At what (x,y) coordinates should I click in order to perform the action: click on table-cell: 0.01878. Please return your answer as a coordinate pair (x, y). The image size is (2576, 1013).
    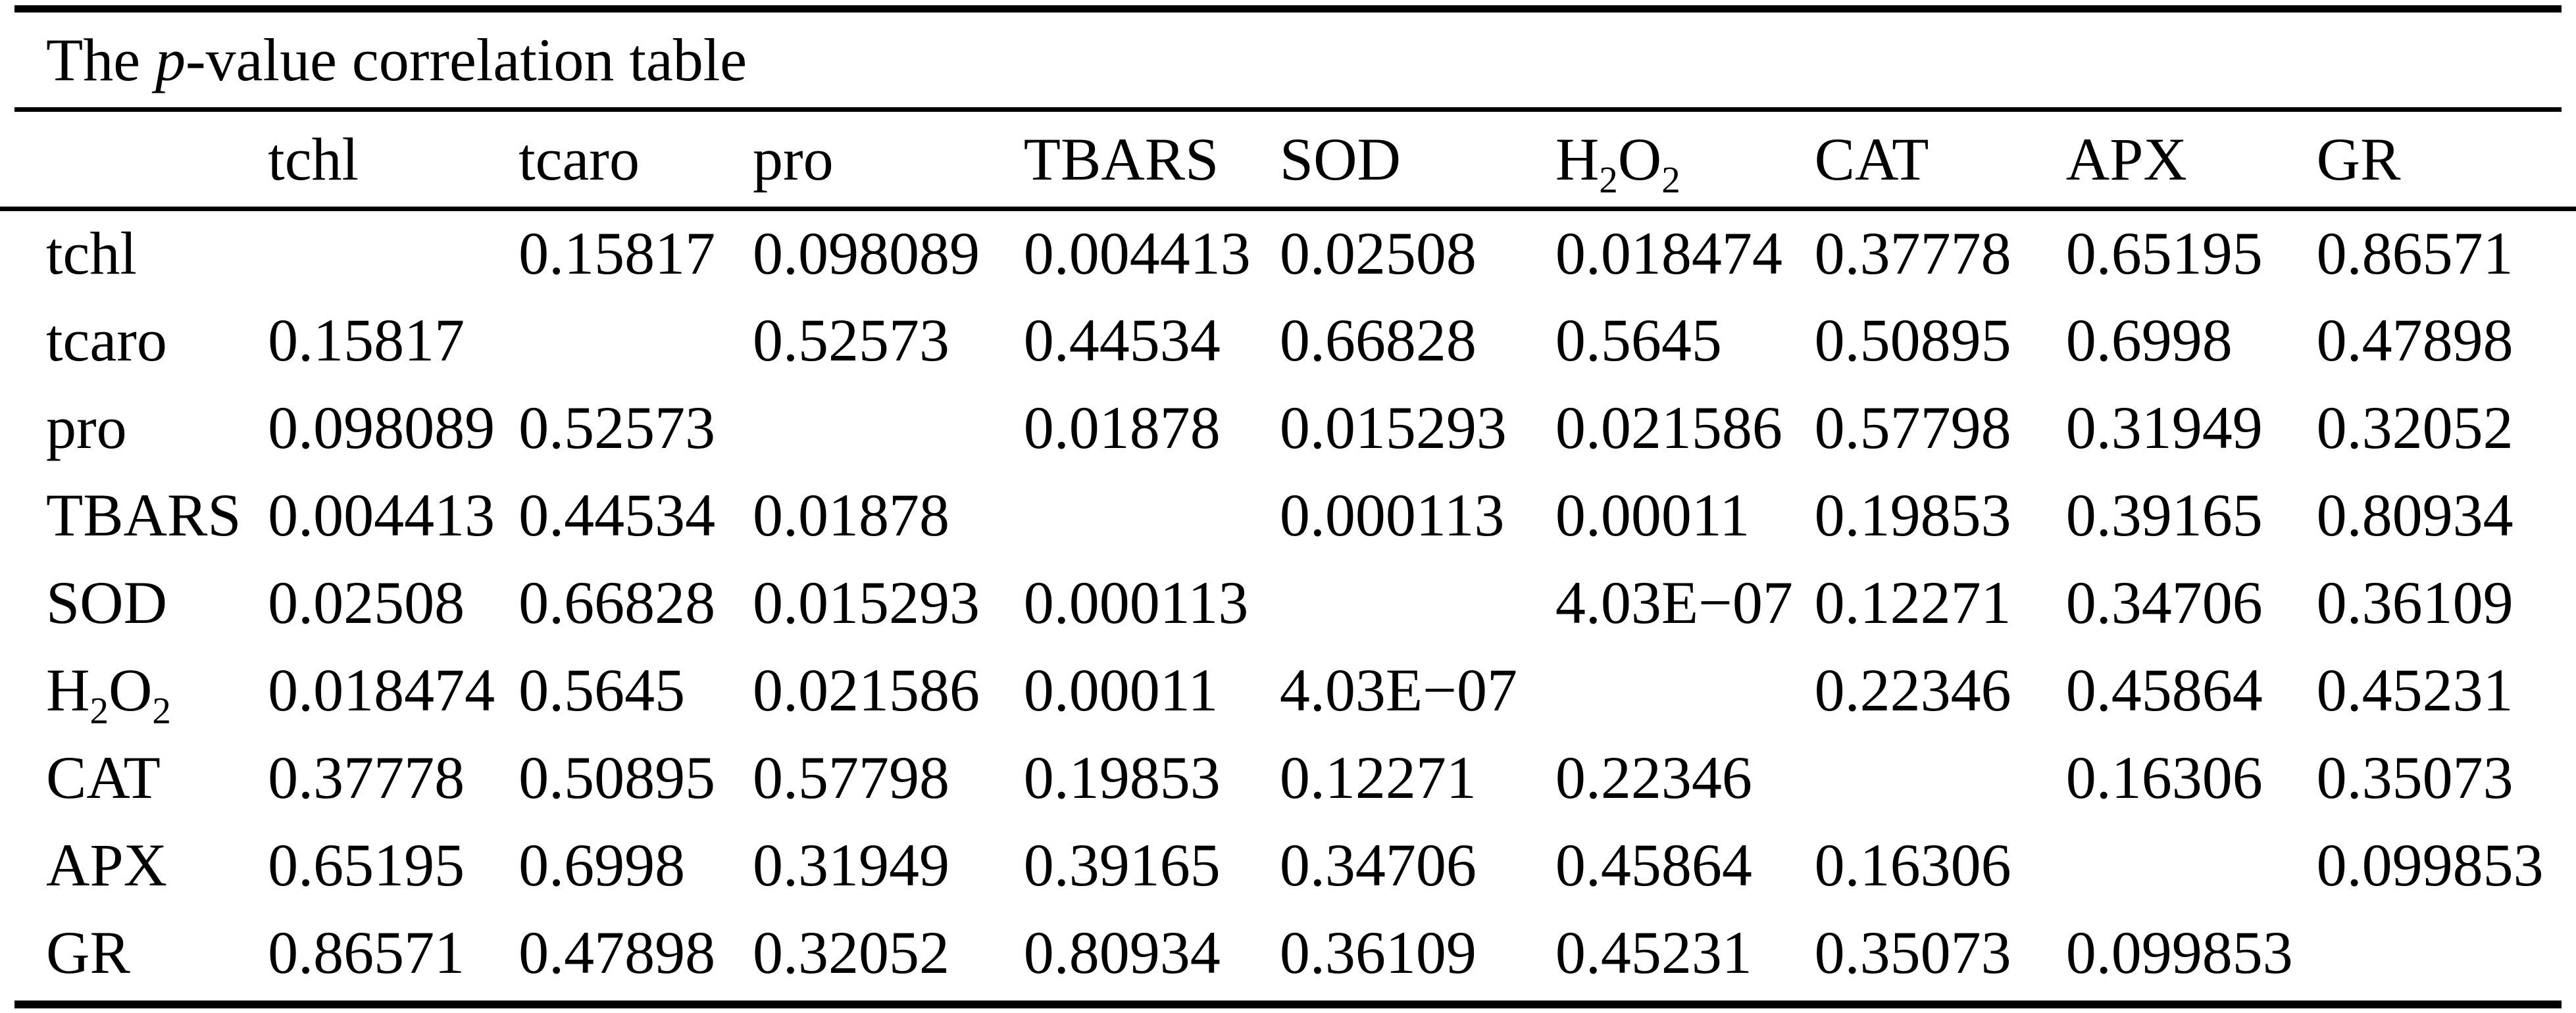
    Looking at the image, I should click on (1122, 427).